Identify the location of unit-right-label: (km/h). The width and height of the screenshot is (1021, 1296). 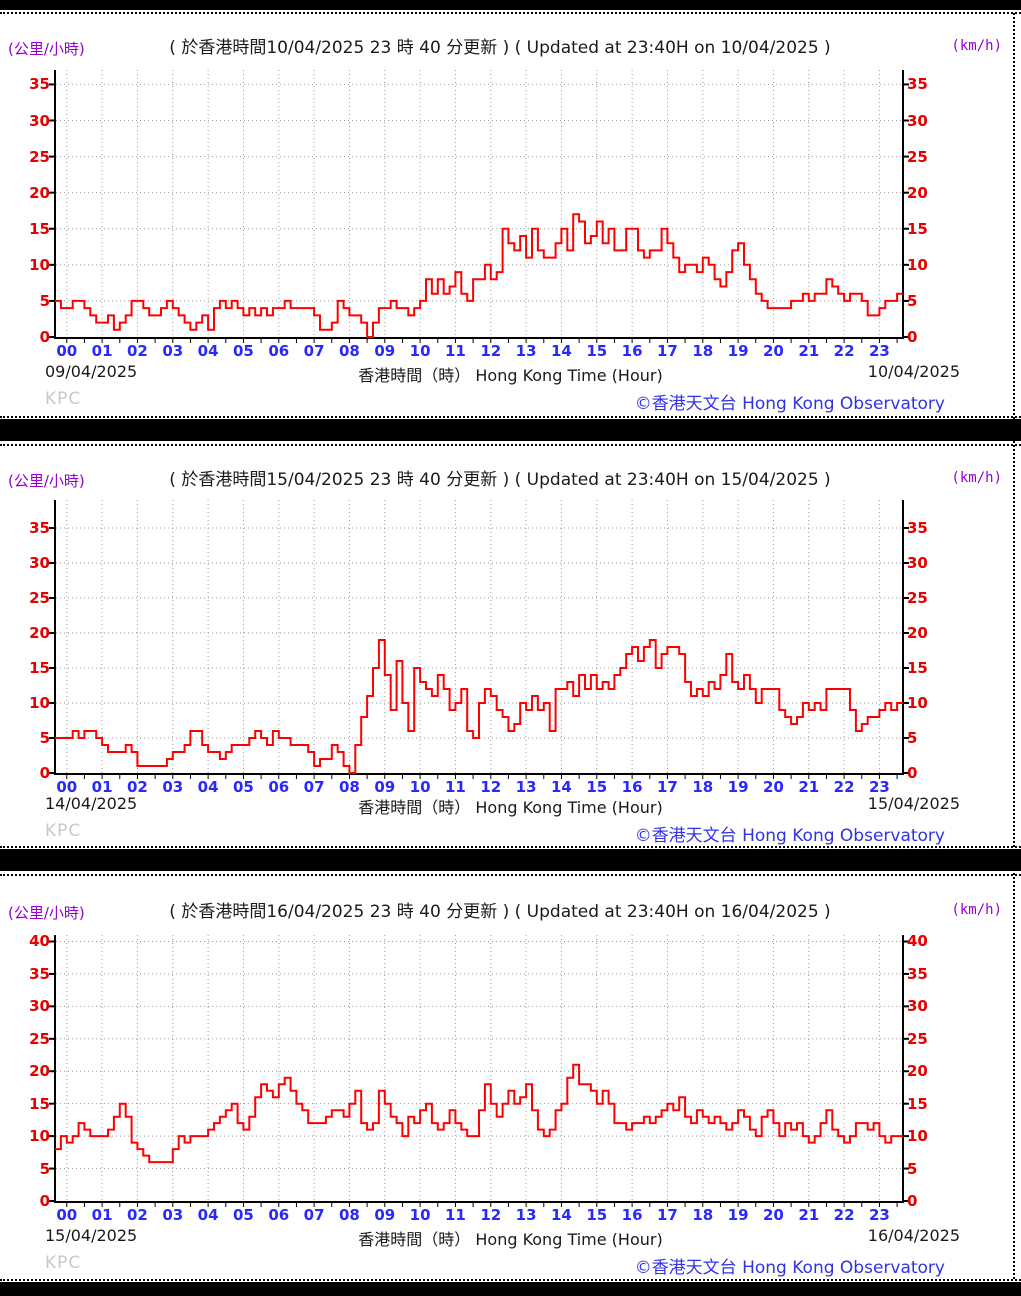
(976, 46).